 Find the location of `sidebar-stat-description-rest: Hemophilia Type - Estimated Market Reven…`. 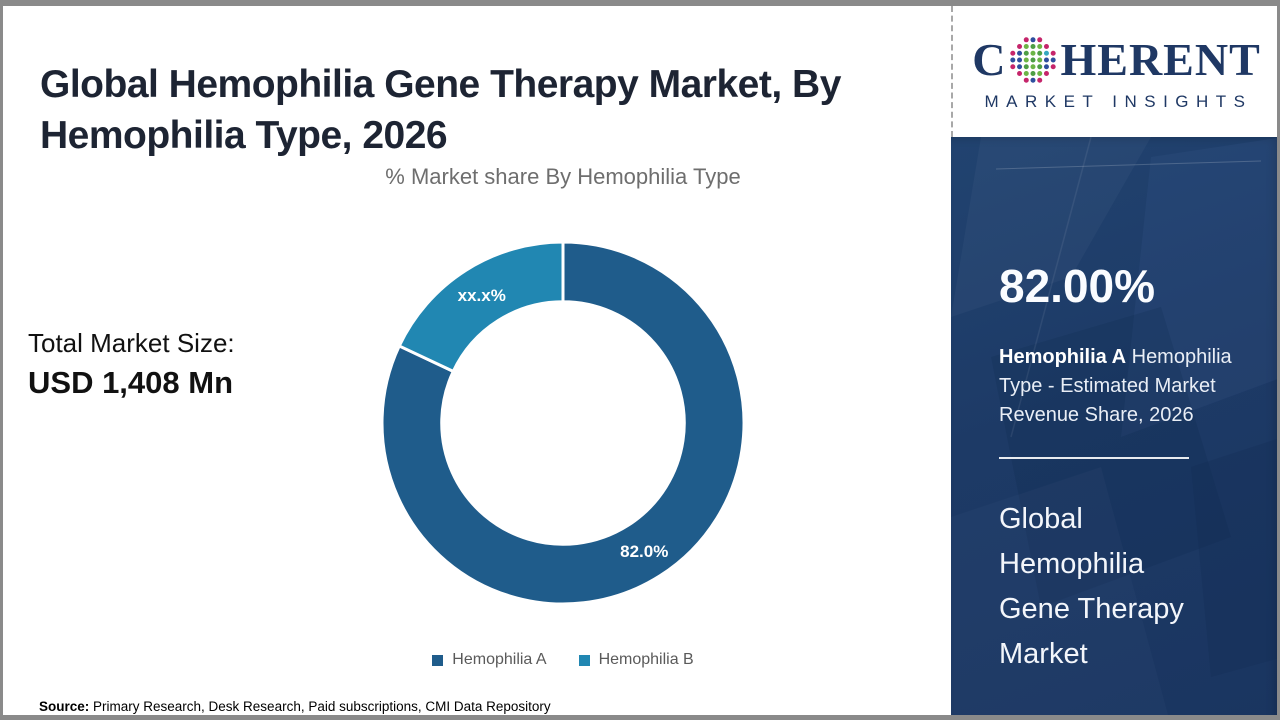

sidebar-stat-description-rest: Hemophilia Type - Estimated Market Reven… is located at coordinates (1115, 386).